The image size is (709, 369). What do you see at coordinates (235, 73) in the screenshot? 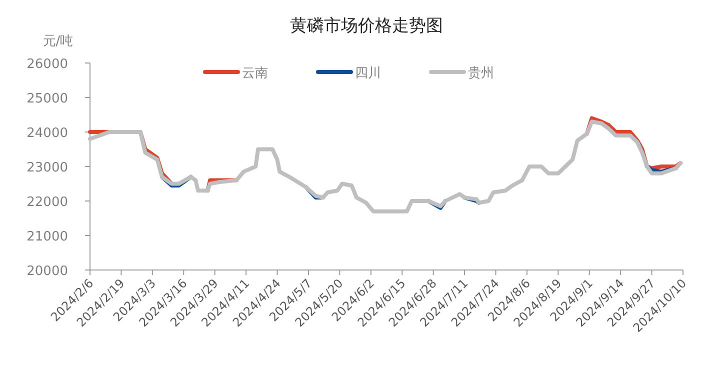
I see `legend-item: 云南` at bounding box center [235, 73].